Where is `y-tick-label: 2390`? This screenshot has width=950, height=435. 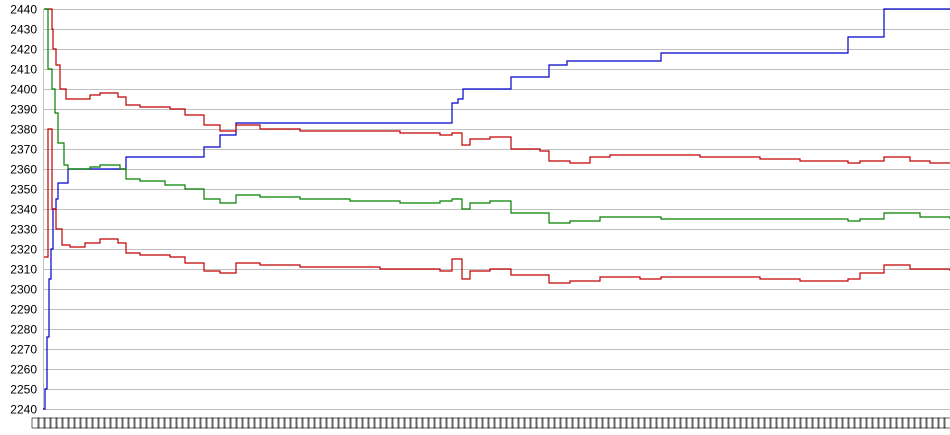 y-tick-label: 2390 is located at coordinates (23, 110).